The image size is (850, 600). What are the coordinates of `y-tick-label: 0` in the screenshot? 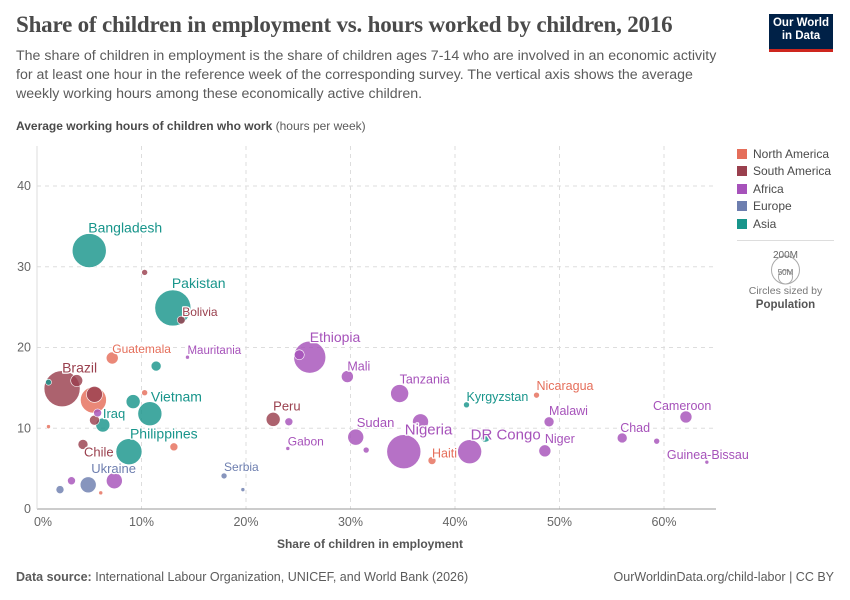 It's located at (27, 509).